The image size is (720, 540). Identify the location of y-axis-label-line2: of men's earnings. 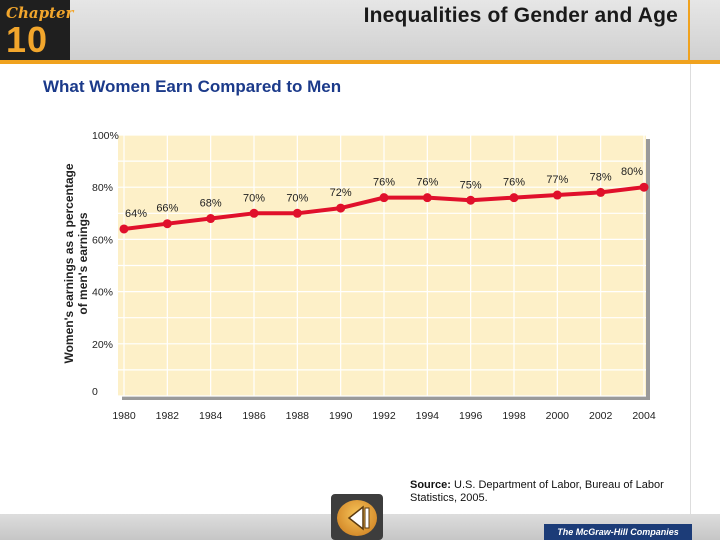
(83, 263).